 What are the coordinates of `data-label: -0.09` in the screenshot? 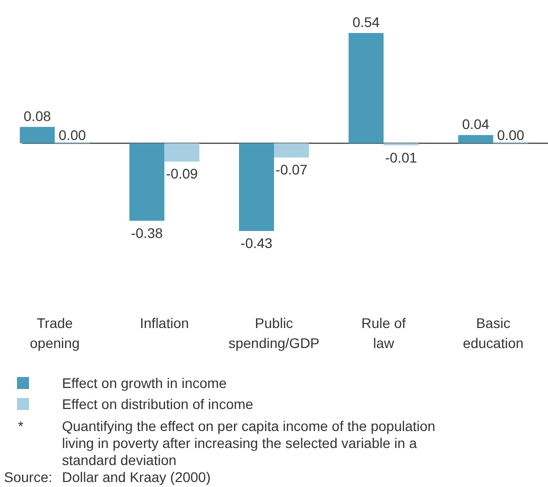 It's located at (182, 174).